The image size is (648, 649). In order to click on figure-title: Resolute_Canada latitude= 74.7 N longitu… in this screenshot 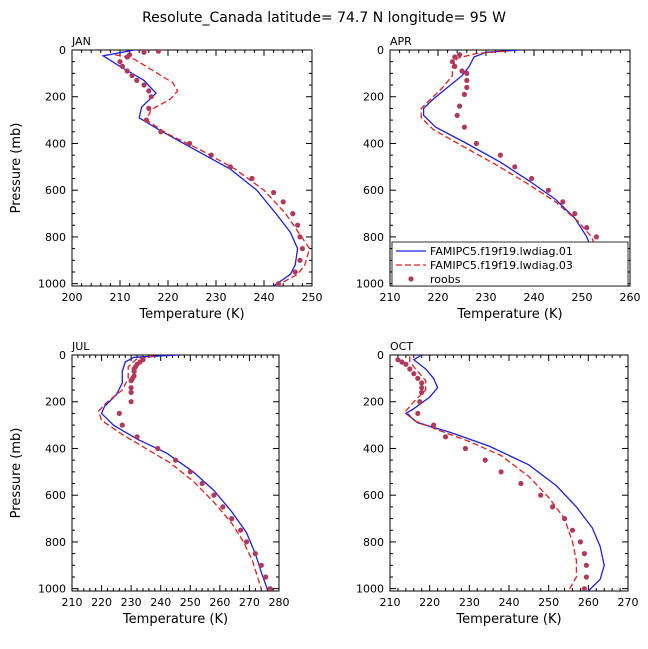, I will do `click(324, 18)`.